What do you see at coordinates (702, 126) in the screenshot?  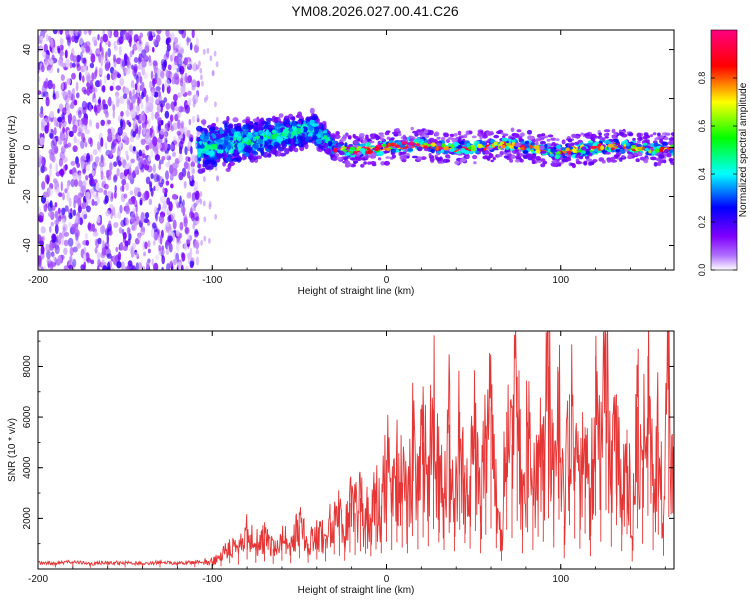 I see `colorbar-tick-label: 0.6` at bounding box center [702, 126].